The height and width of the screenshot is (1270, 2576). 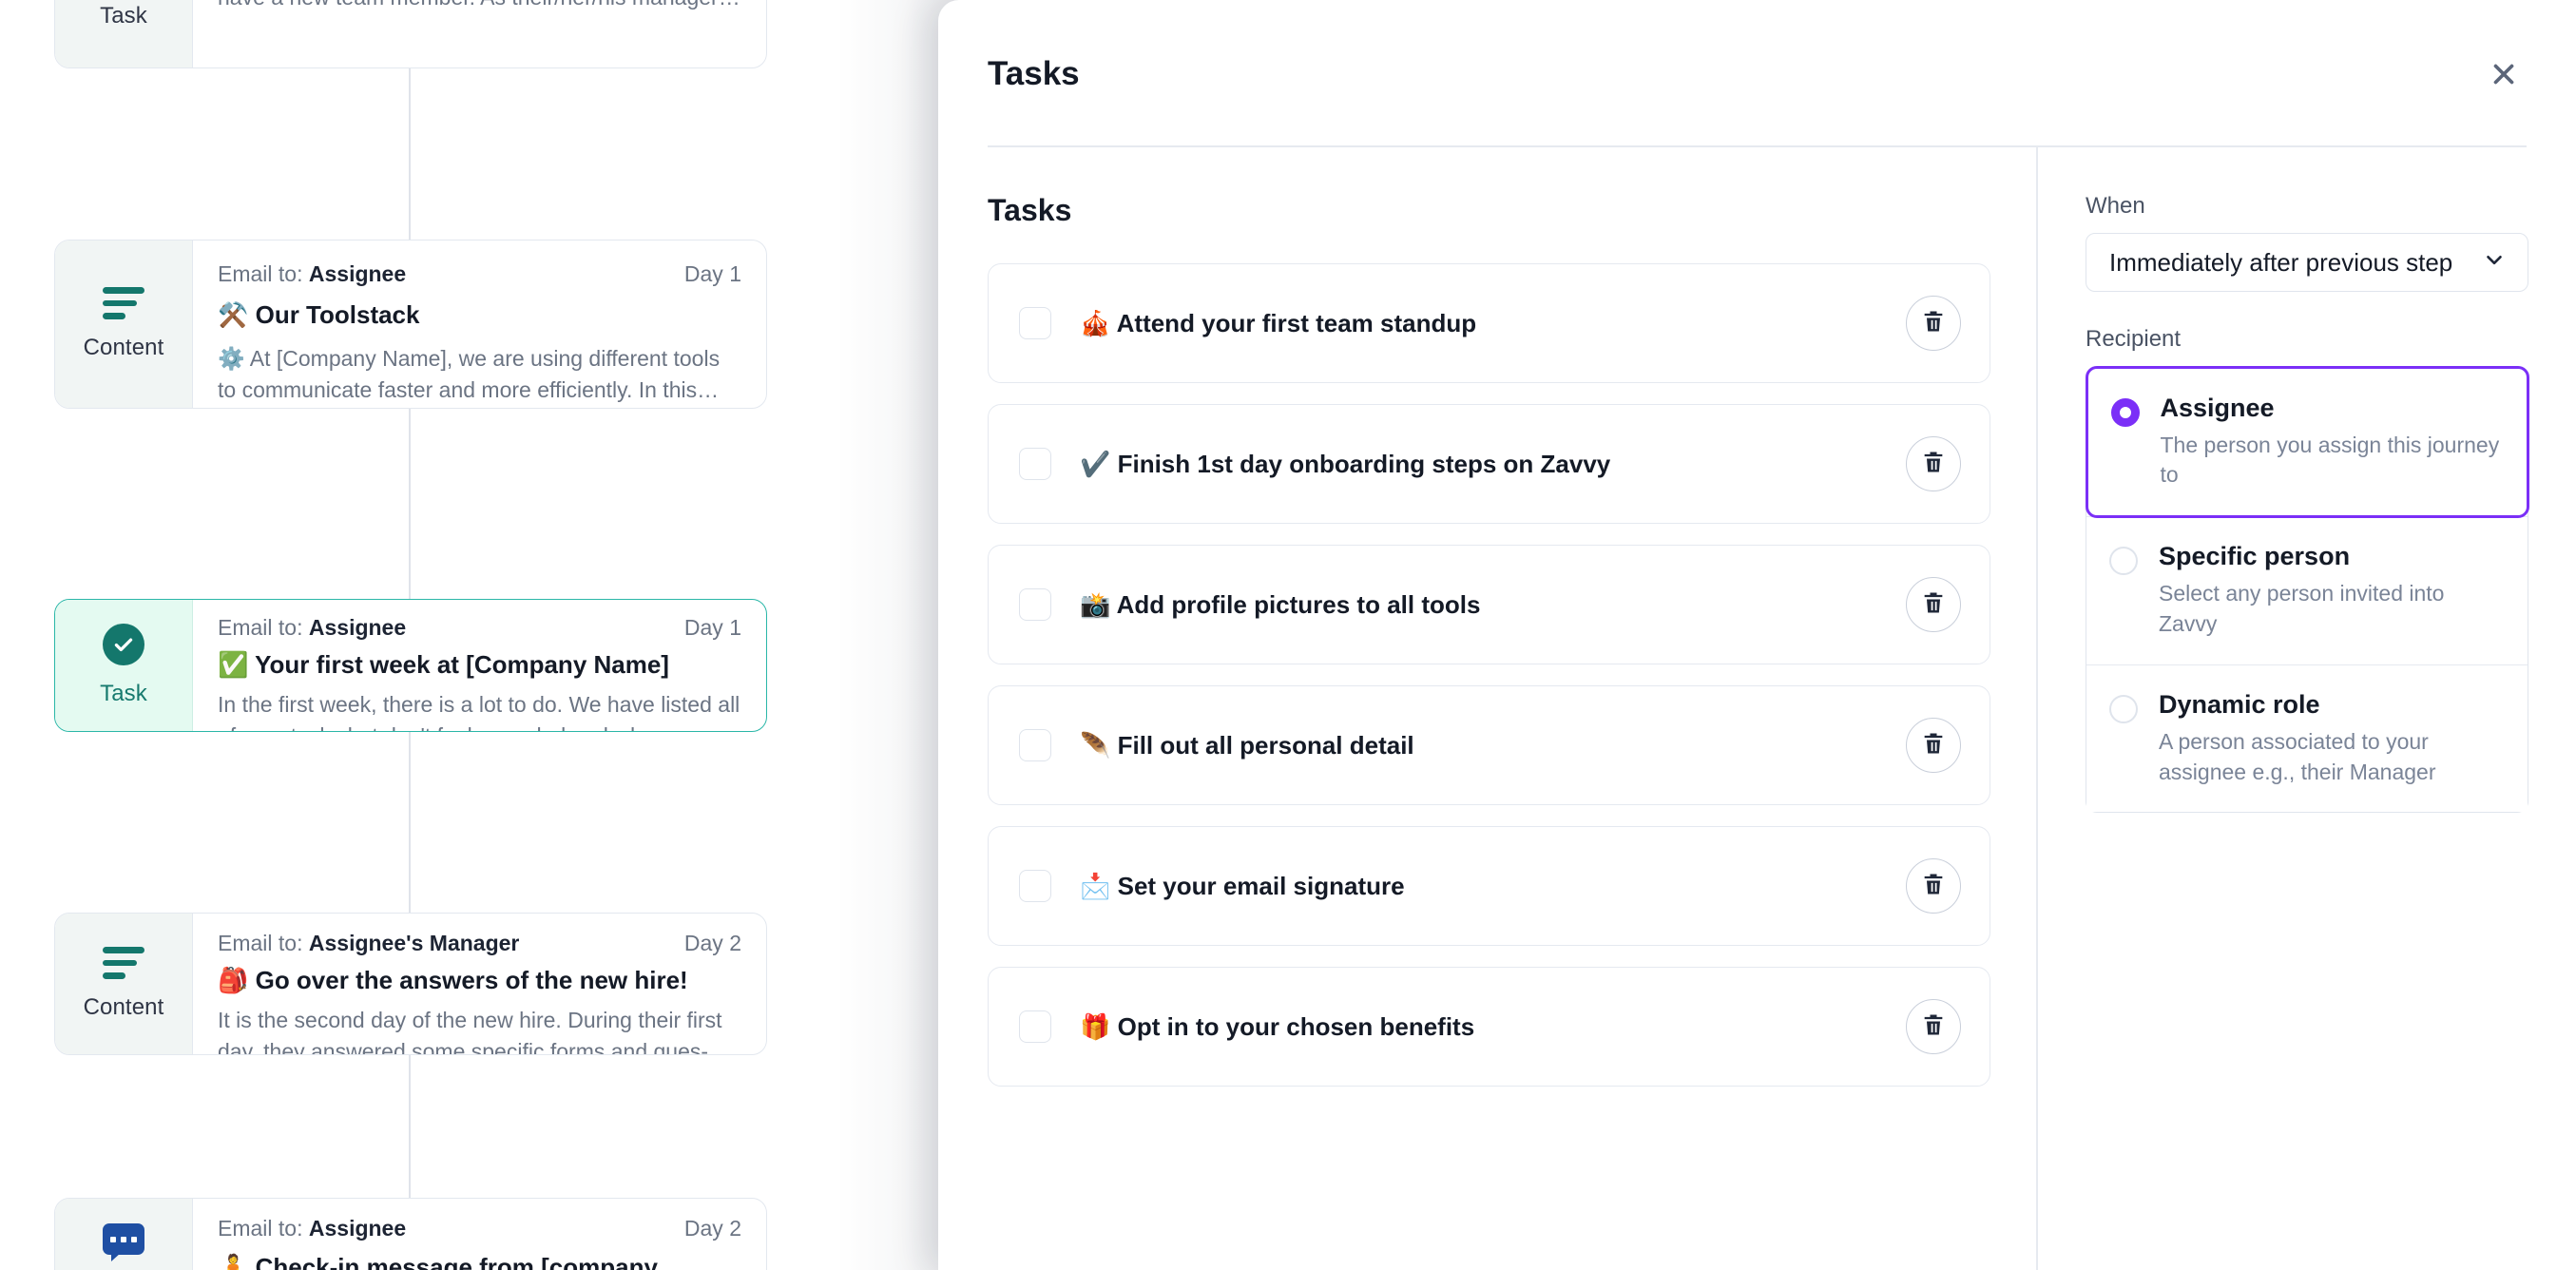 What do you see at coordinates (2125, 412) in the screenshot?
I see `radio-selected-icon` at bounding box center [2125, 412].